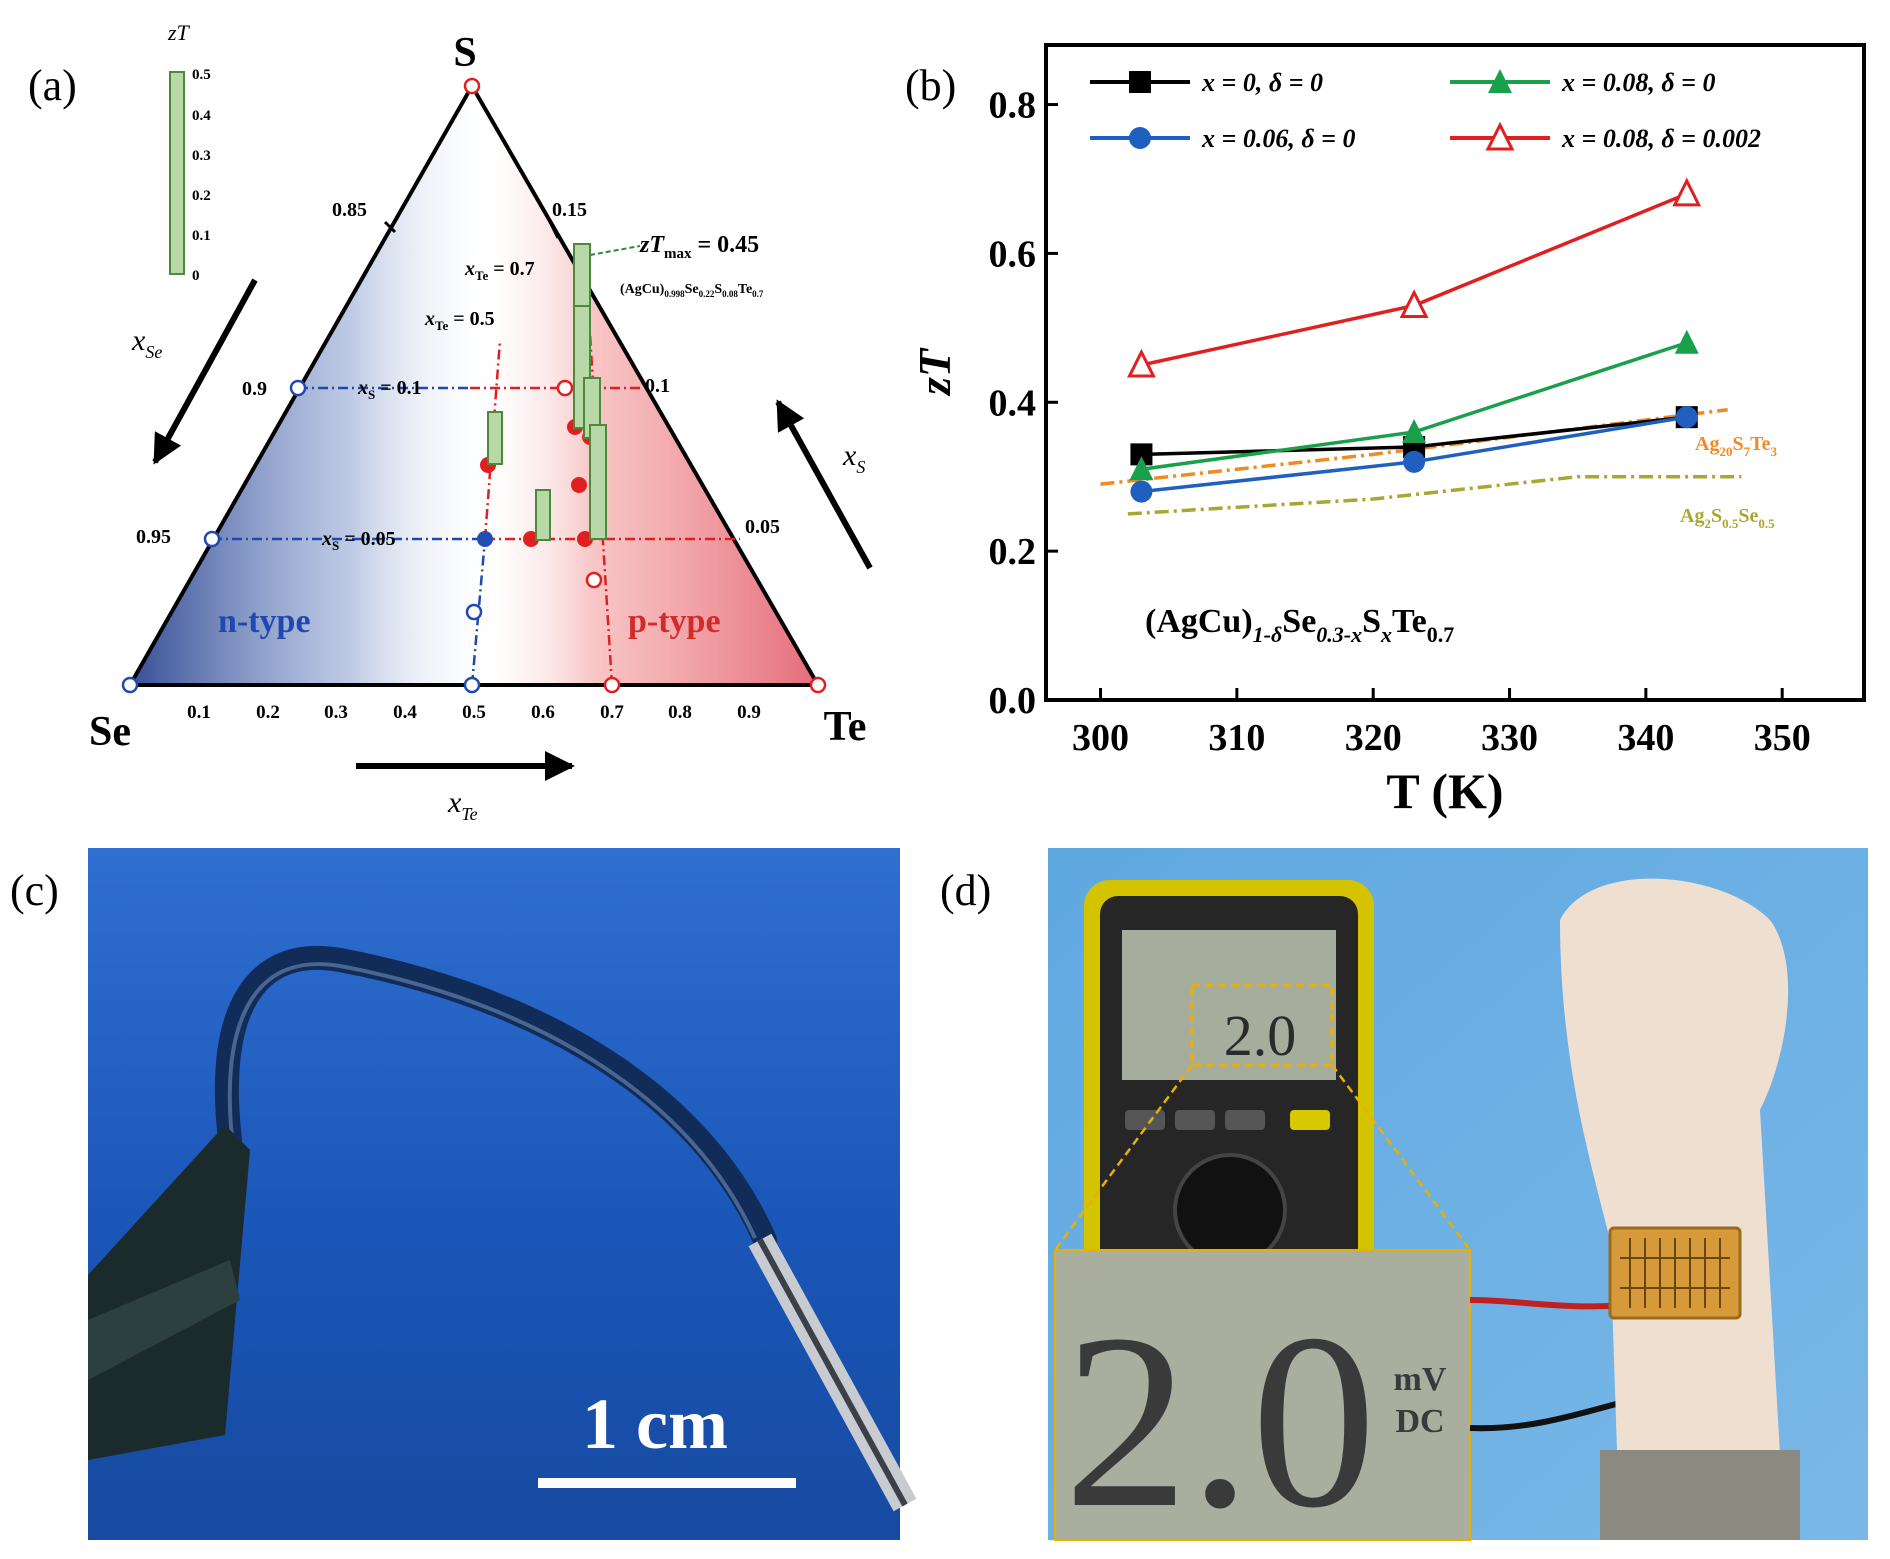 The width and height of the screenshot is (1890, 1559). I want to click on ref-ag20-label: Ag20S7Te3, so click(1736, 446).